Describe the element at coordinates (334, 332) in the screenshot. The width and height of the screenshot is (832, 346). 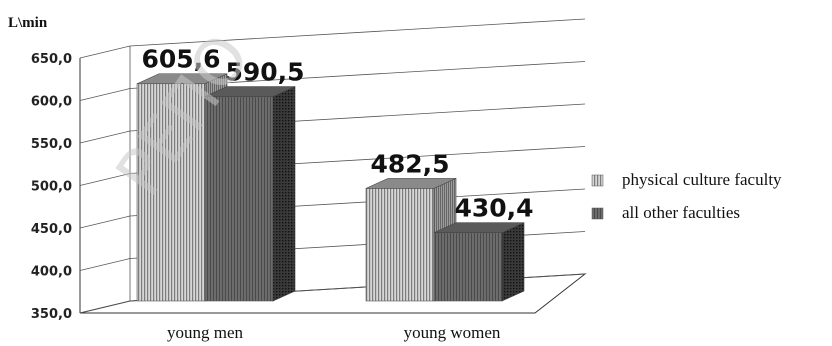
I see `category-labels: young men young women` at that location.